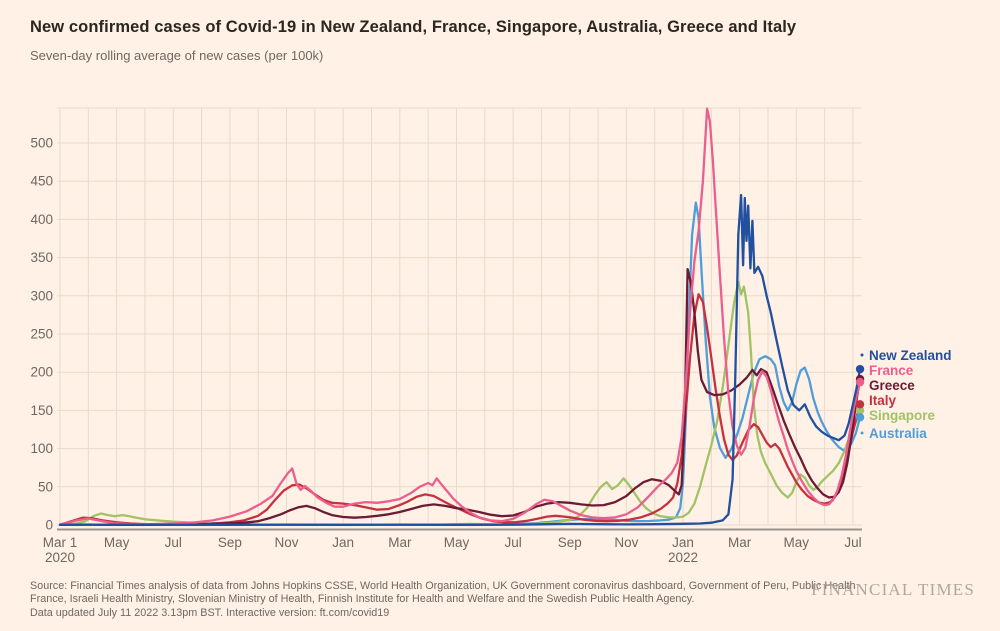 This screenshot has width=1000, height=631. Describe the element at coordinates (860, 410) in the screenshot. I see `series-end-dot-singapore` at that location.